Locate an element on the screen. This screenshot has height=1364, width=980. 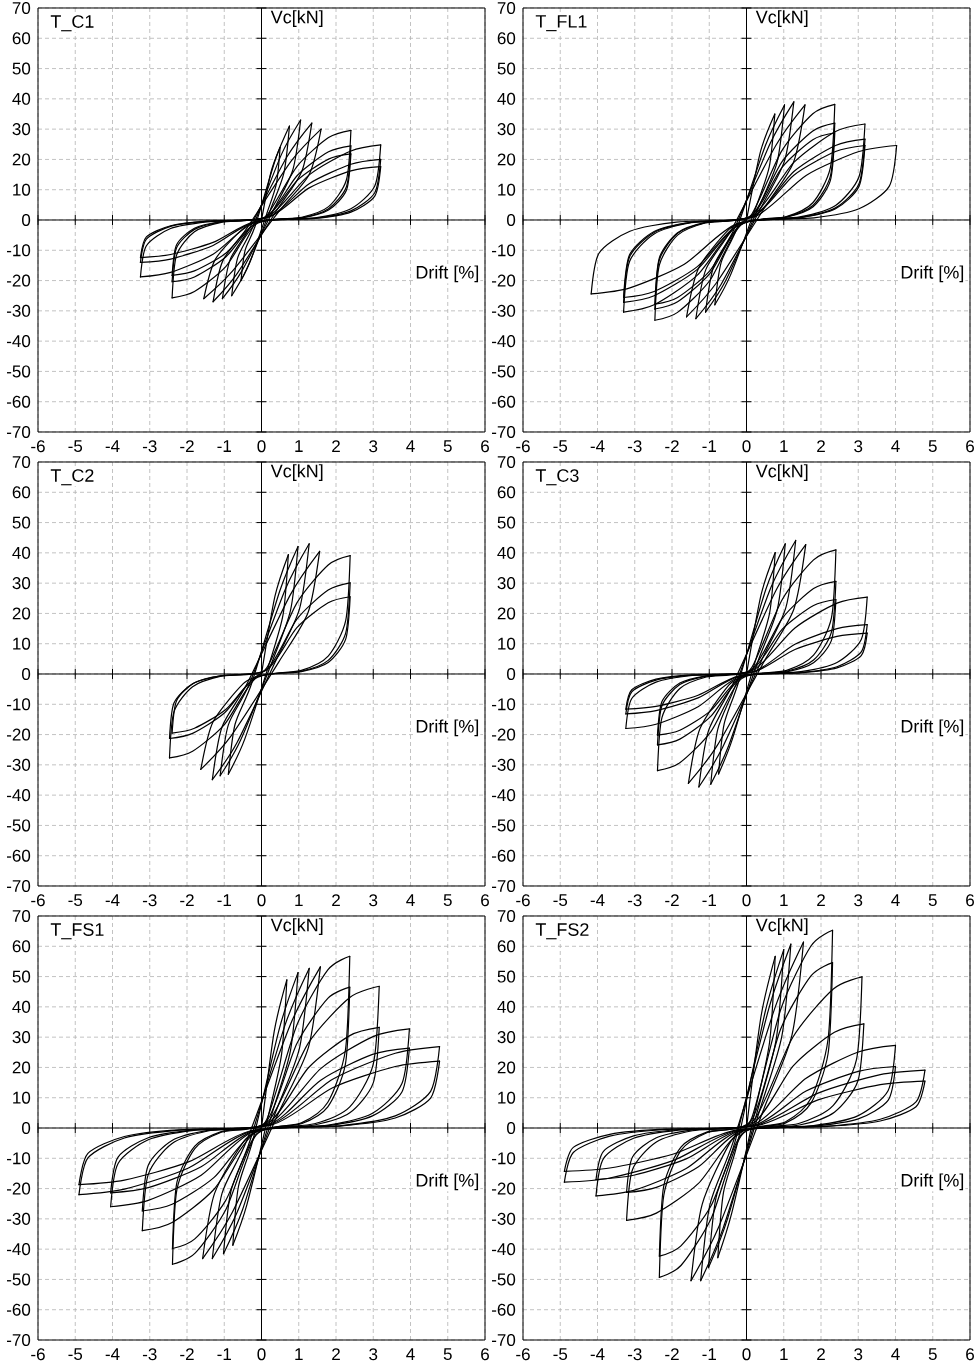
chart-title: T_C1 is located at coordinates (72, 23).